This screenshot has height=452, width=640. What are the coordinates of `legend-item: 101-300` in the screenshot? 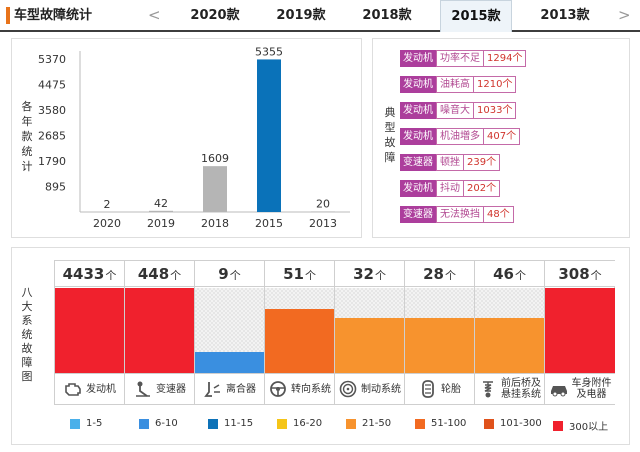 It's located at (513, 423).